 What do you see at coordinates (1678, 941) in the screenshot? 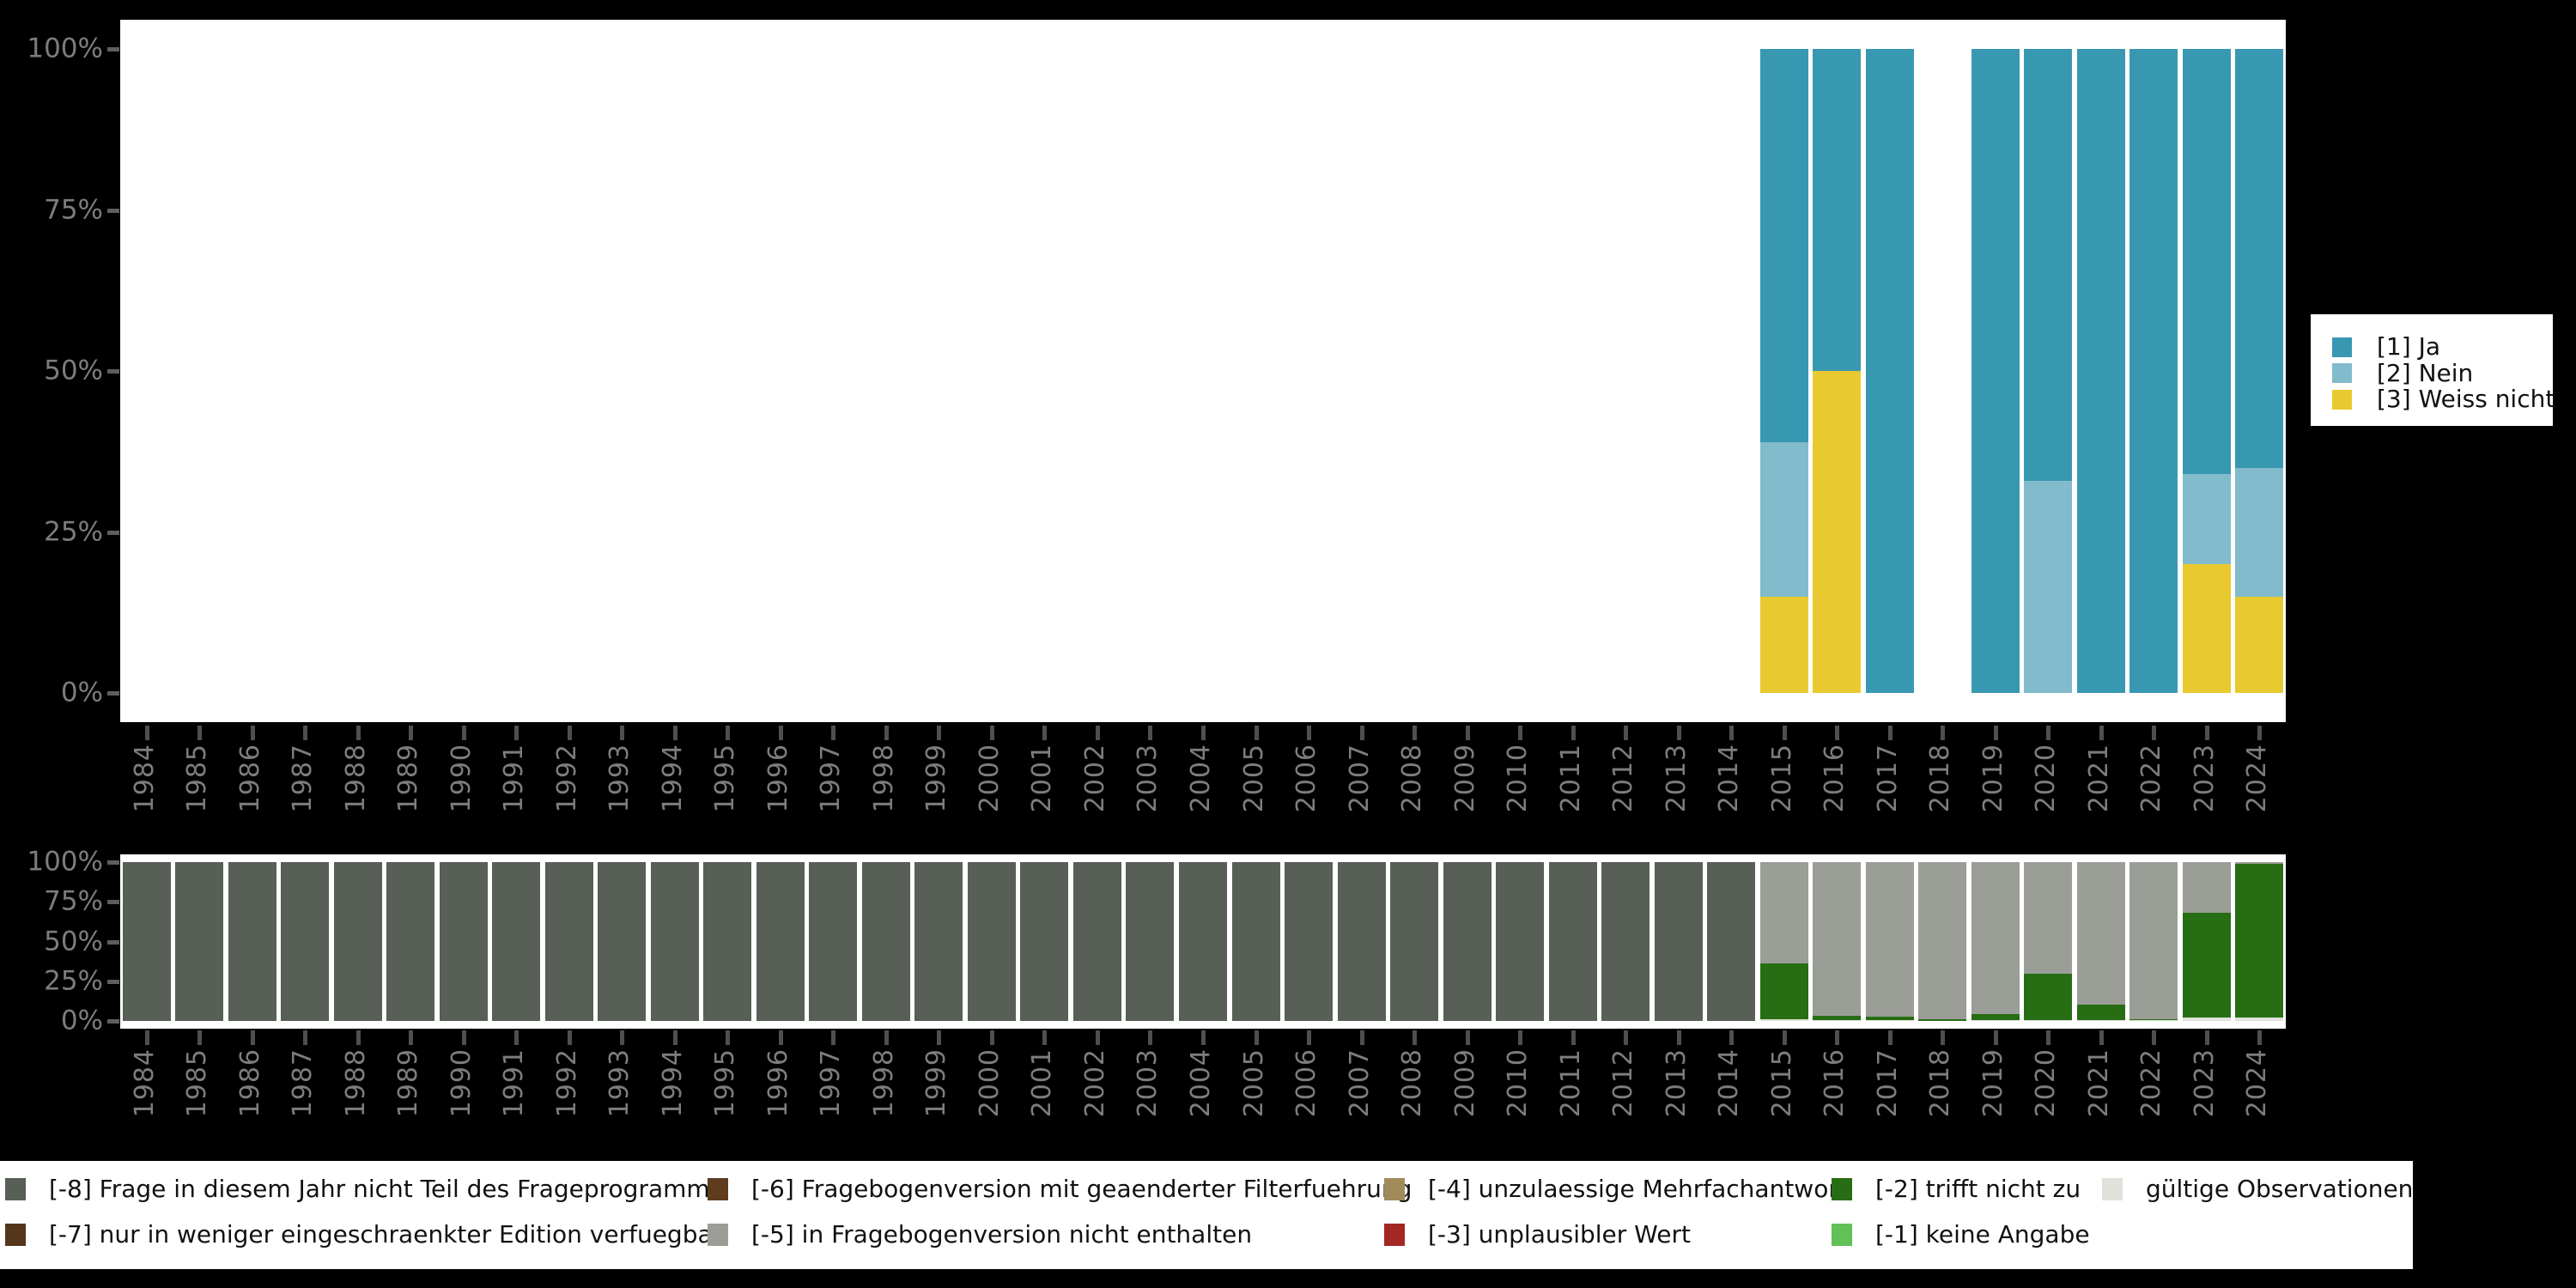
I see `stacked-bar-2013` at bounding box center [1678, 941].